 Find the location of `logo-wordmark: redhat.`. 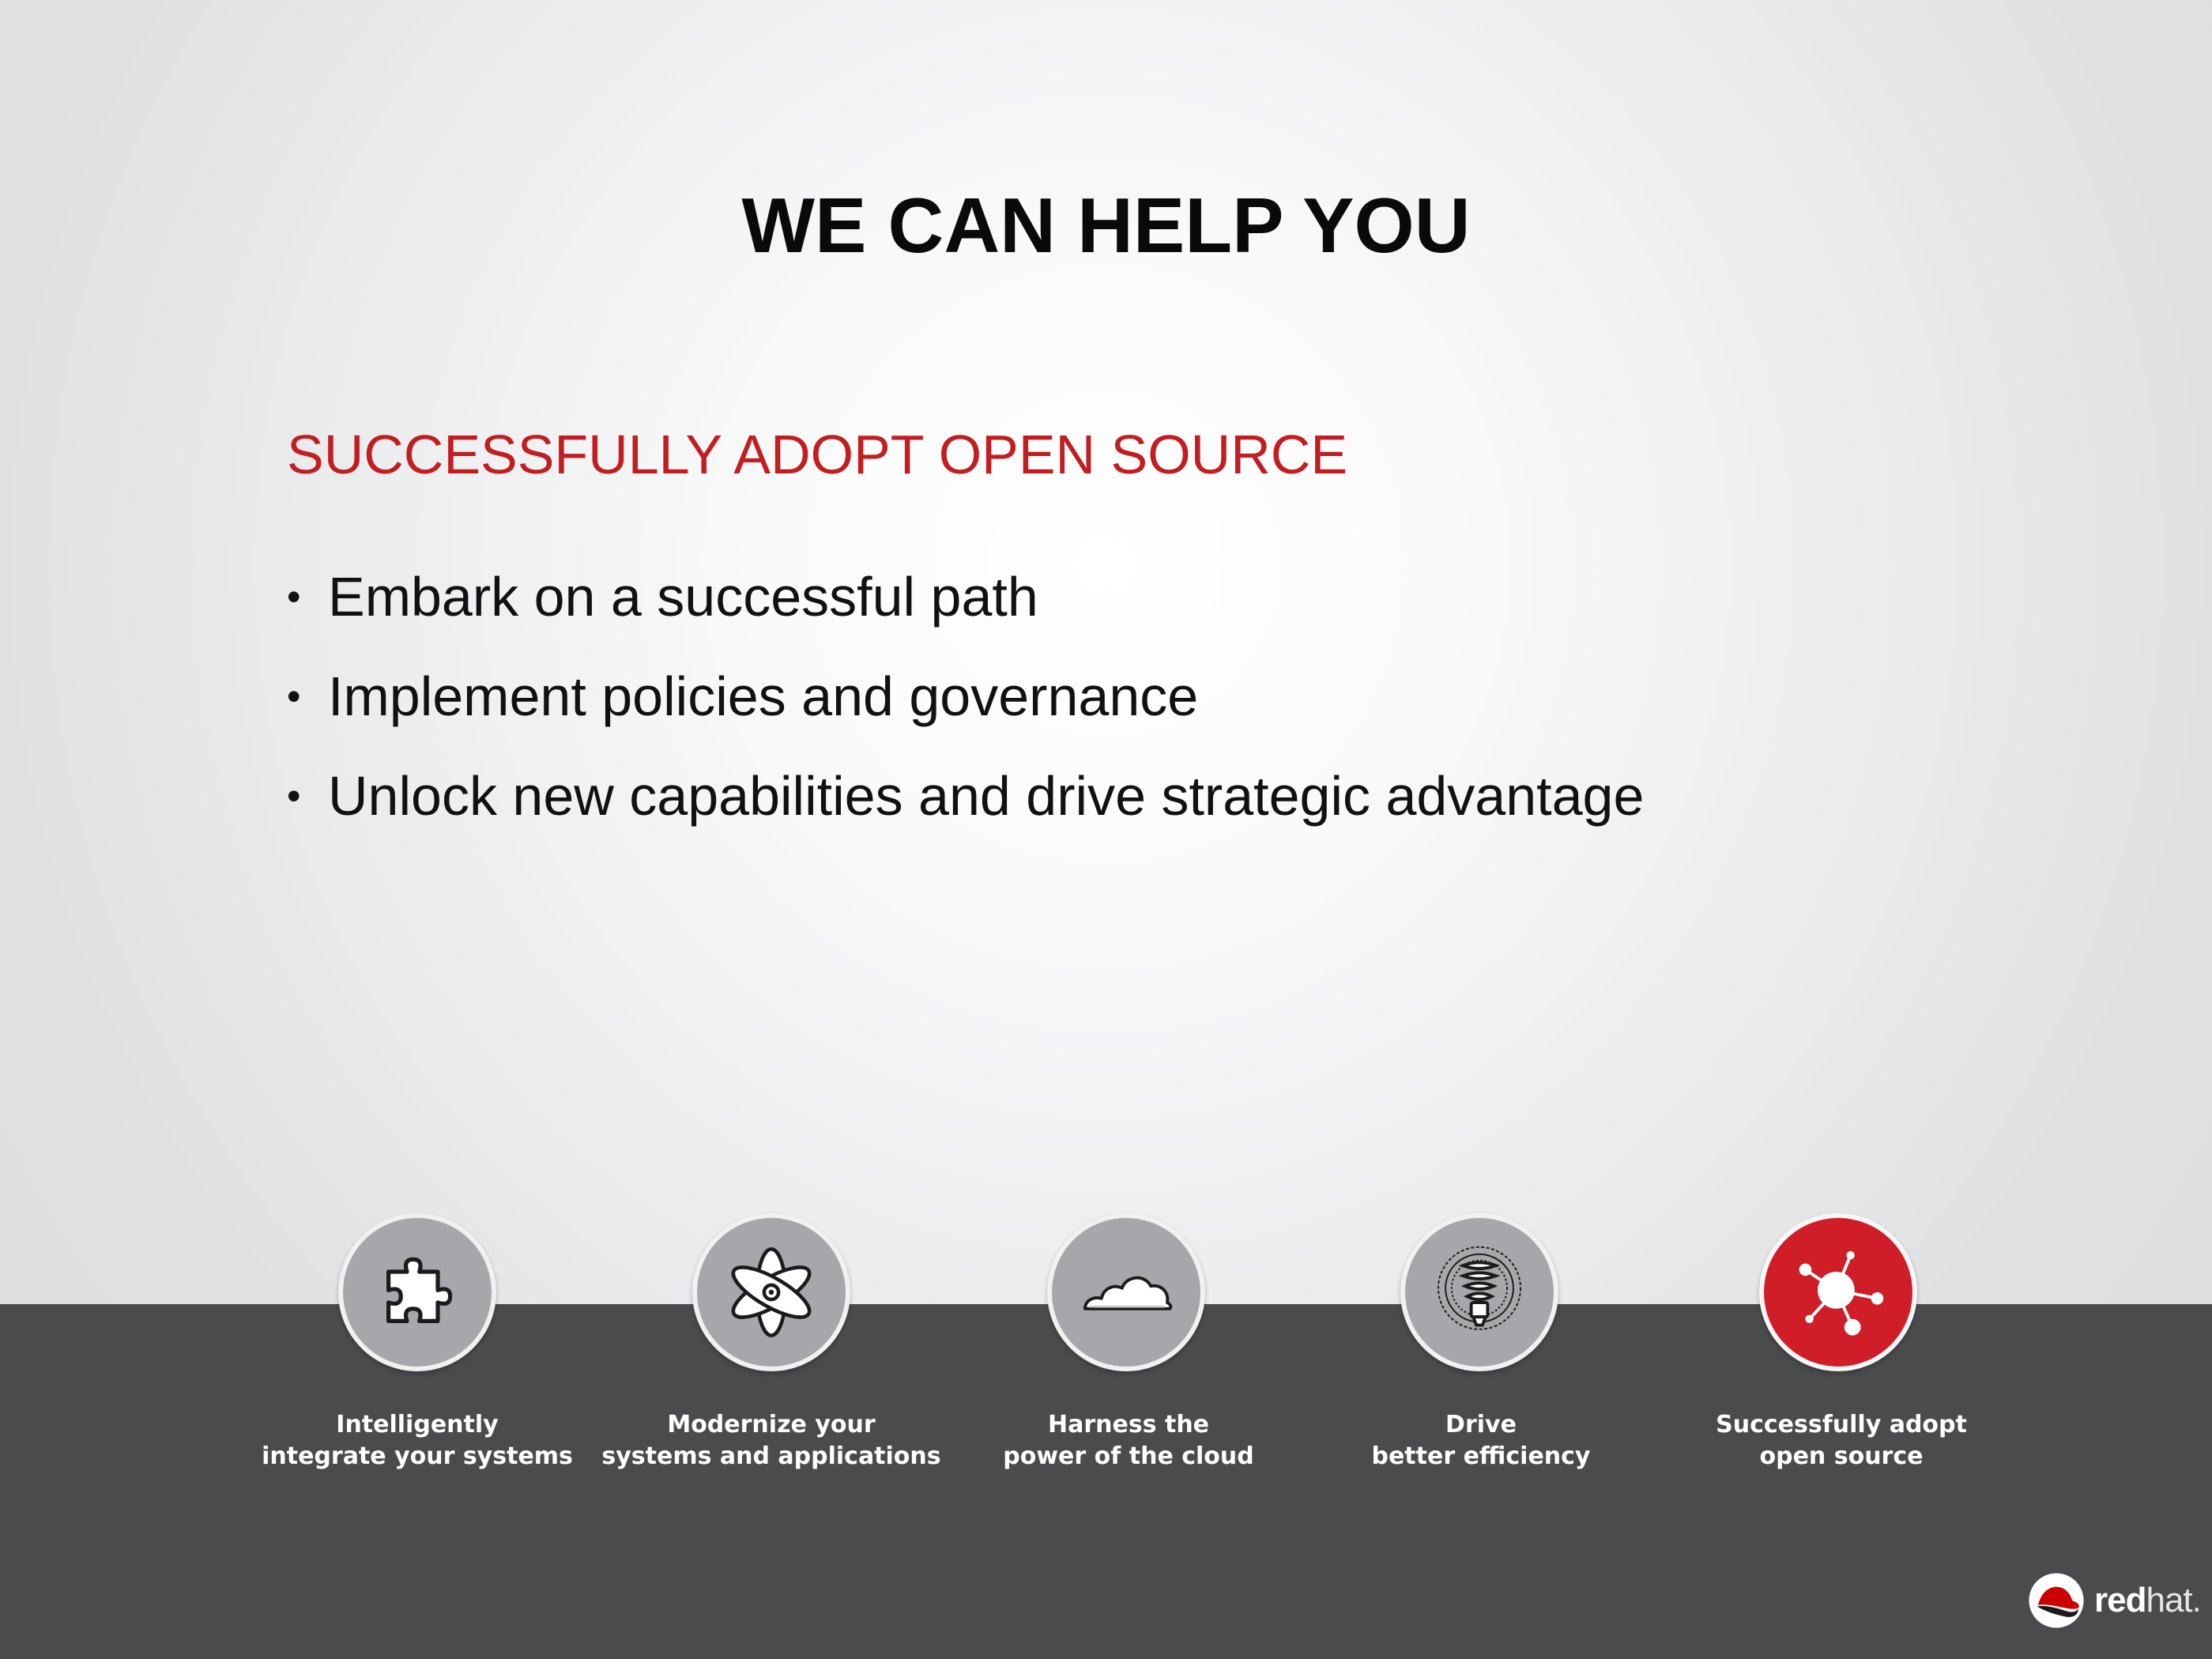

logo-wordmark: redhat. is located at coordinates (2148, 1600).